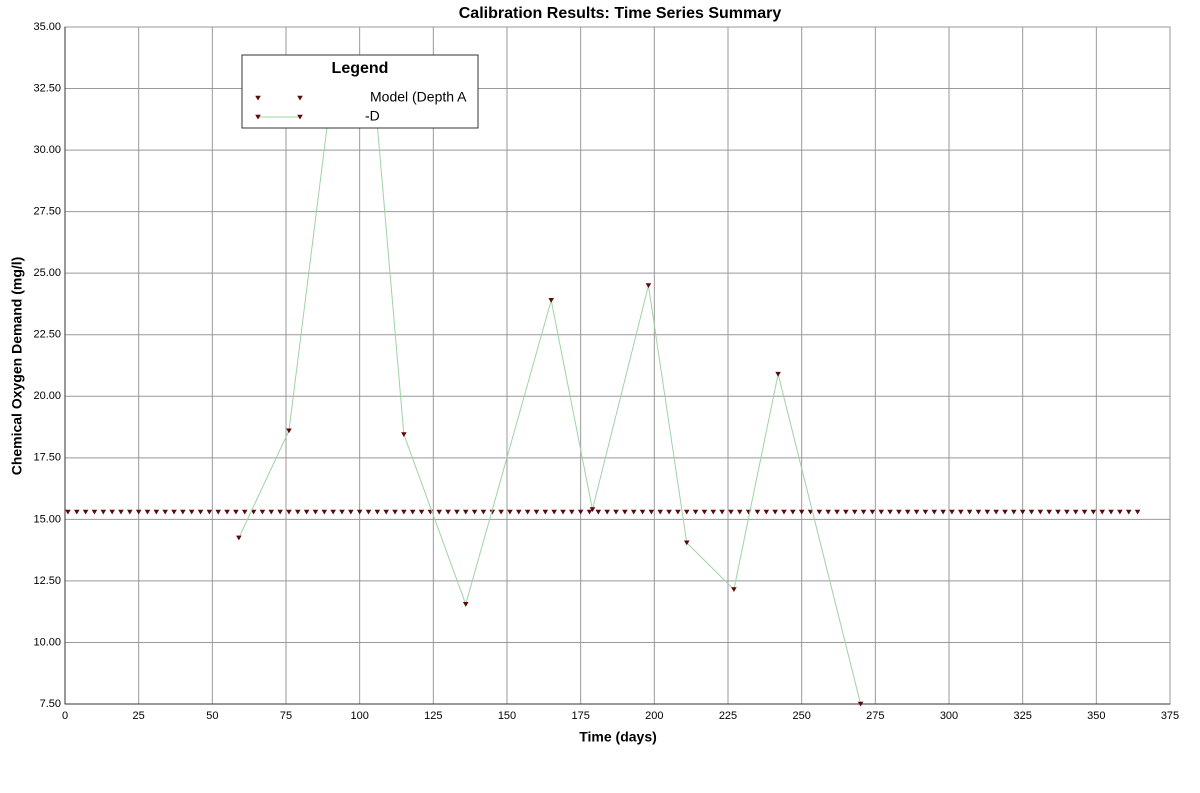  I want to click on x-tick-label: 125, so click(433, 716).